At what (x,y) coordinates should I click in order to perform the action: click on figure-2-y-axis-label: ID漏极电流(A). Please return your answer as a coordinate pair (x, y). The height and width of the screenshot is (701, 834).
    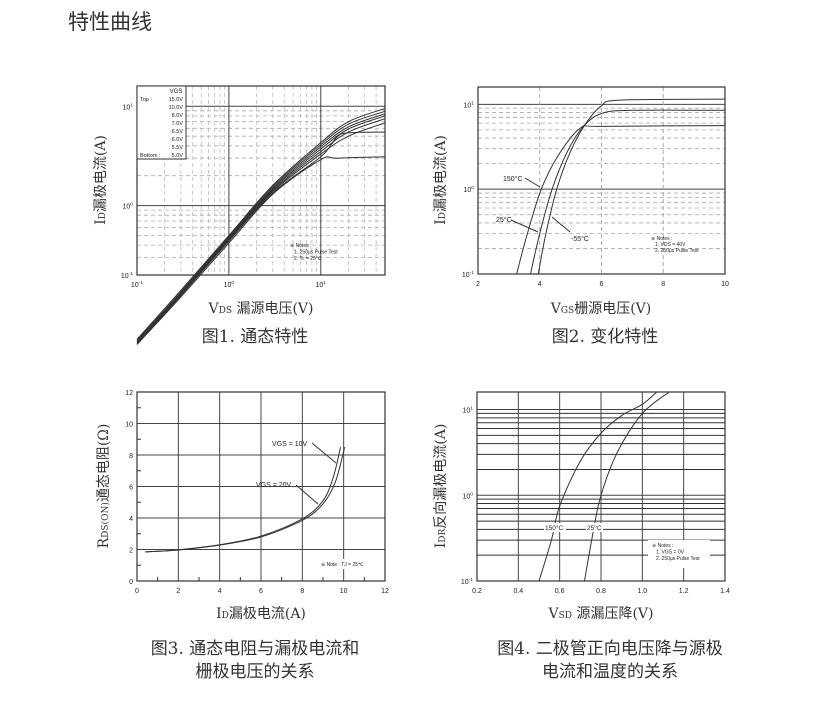
    Looking at the image, I should click on (441, 180).